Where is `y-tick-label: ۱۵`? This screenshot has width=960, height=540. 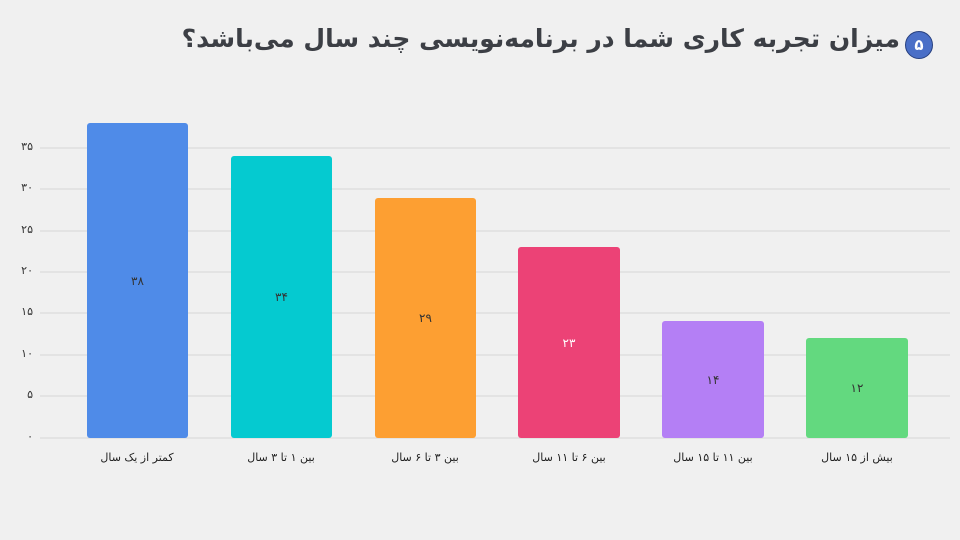 y-tick-label: ۱۵ is located at coordinates (27, 311).